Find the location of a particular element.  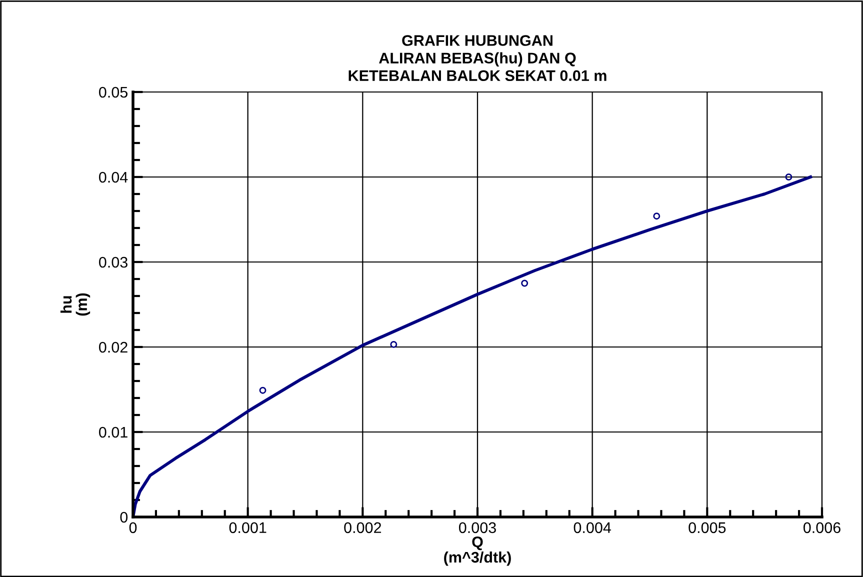

x-tick-label: 0.003 is located at coordinates (477, 528).